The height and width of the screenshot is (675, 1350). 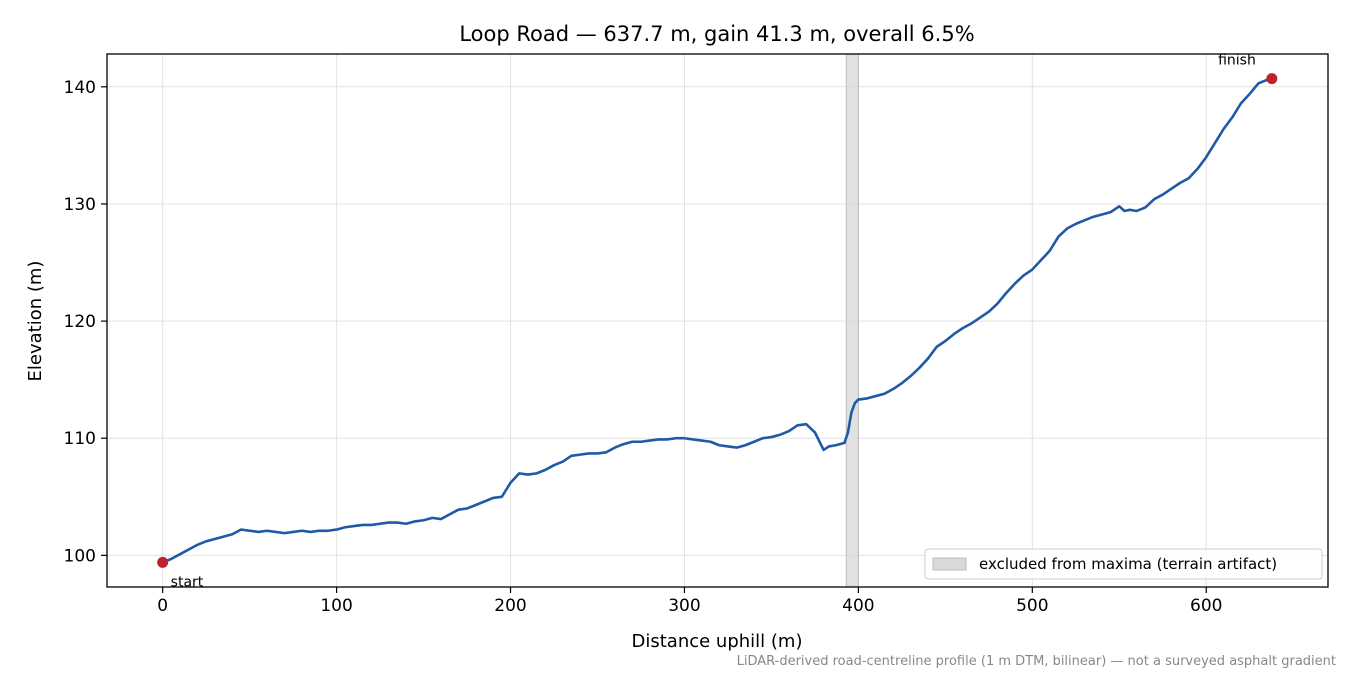 I want to click on y-tick-label: 140, so click(x=80, y=88).